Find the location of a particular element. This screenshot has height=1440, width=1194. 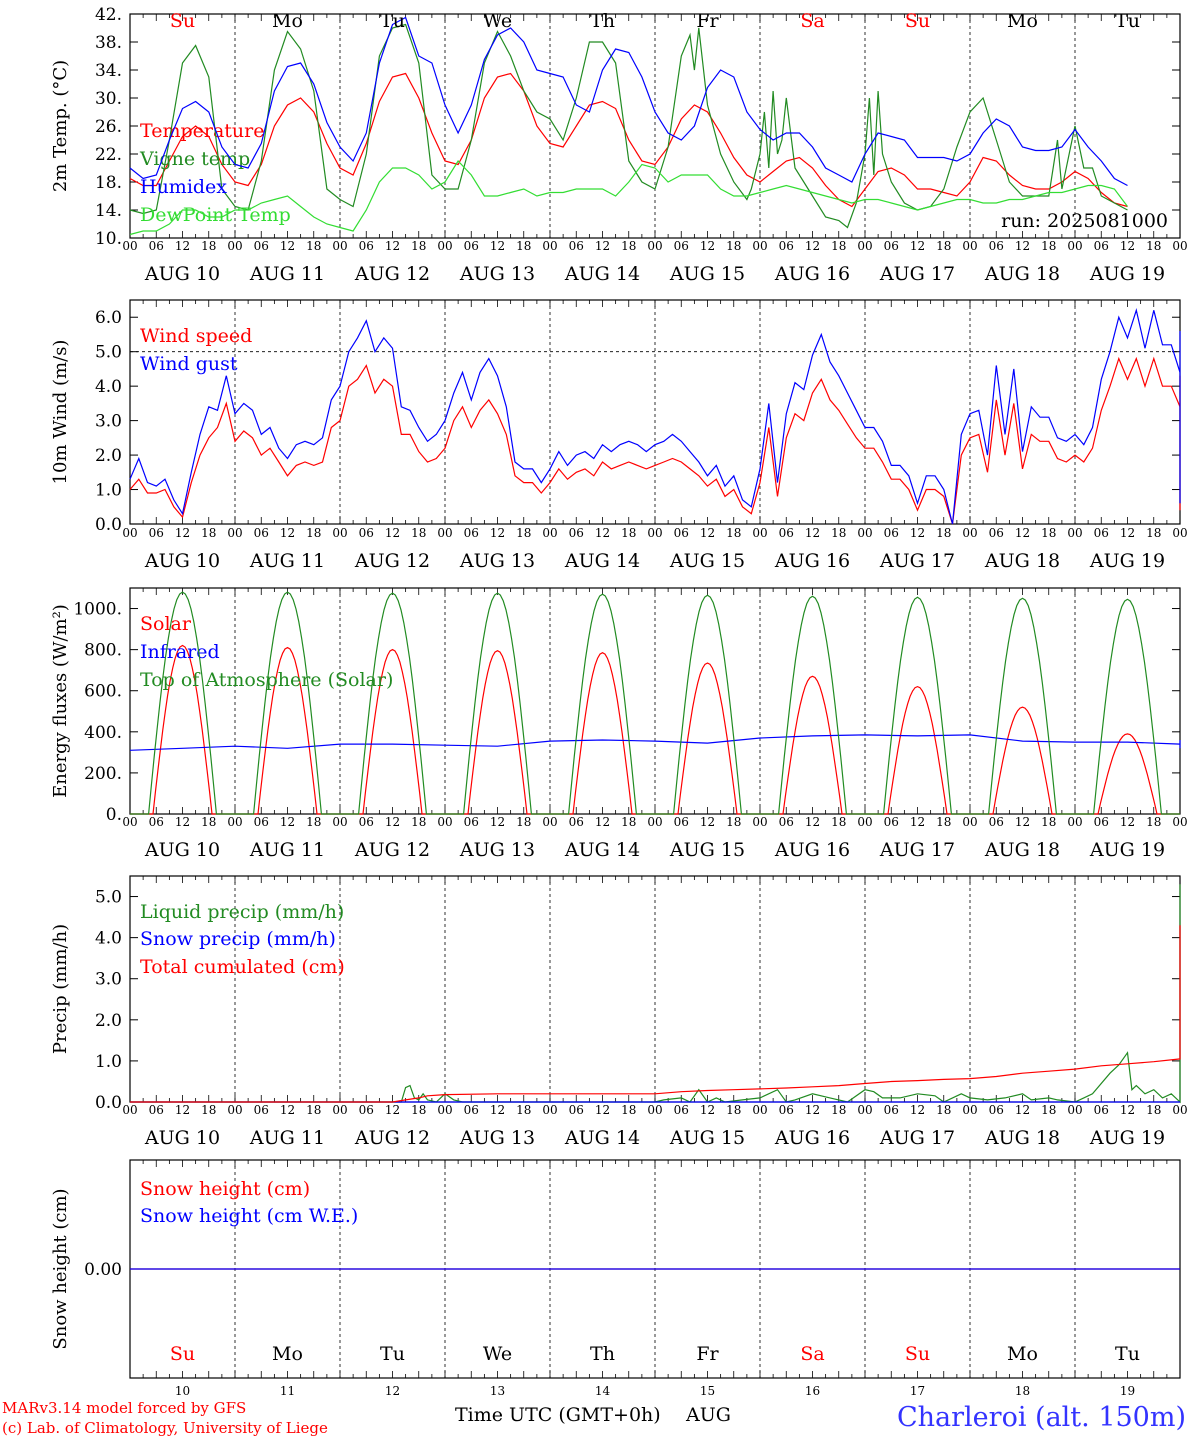

snow-y-tick-label: 0.00 is located at coordinates (103, 1270).